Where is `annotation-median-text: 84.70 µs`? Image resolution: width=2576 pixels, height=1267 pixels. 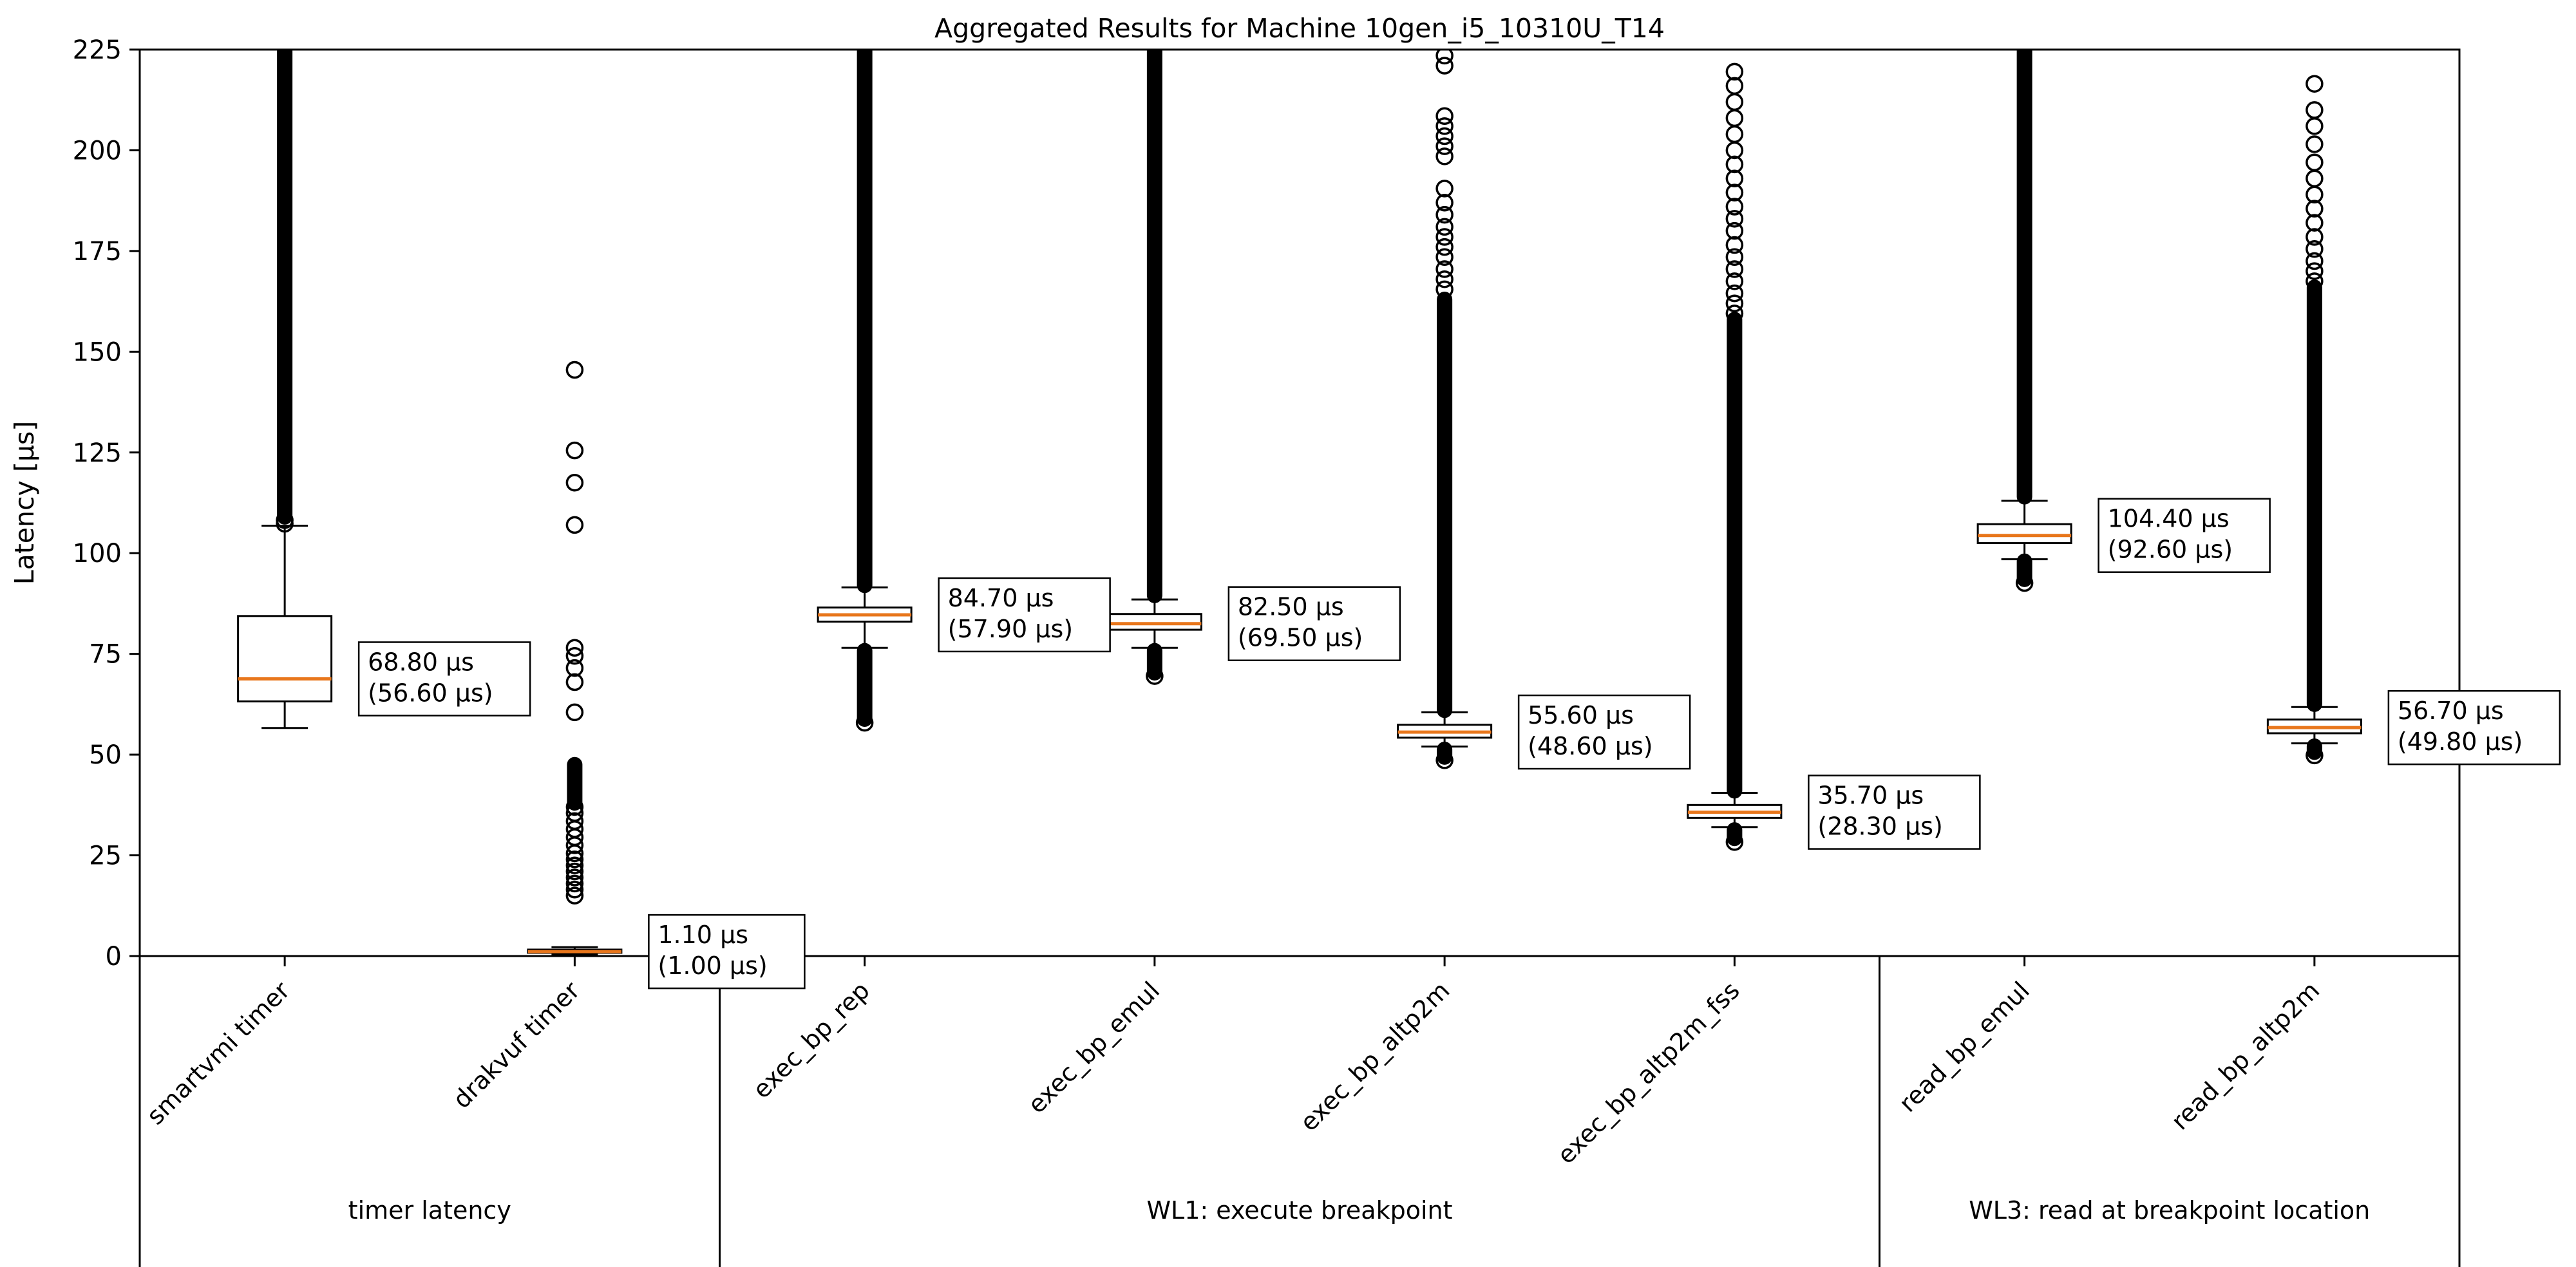
annotation-median-text: 84.70 µs is located at coordinates (1001, 598).